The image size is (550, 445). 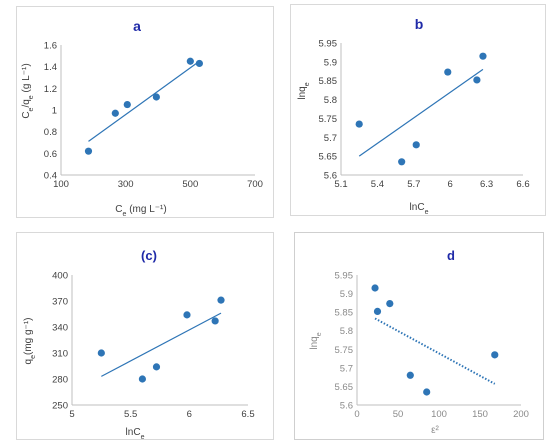 I want to click on x-tick-label: 6.5, so click(x=247, y=414).